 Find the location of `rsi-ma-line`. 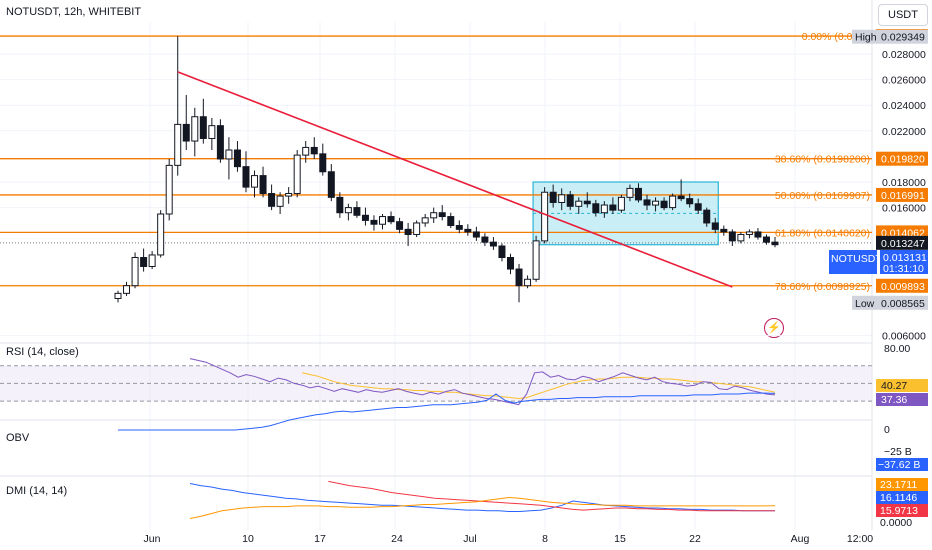

rsi-ma-line is located at coordinates (539, 386).